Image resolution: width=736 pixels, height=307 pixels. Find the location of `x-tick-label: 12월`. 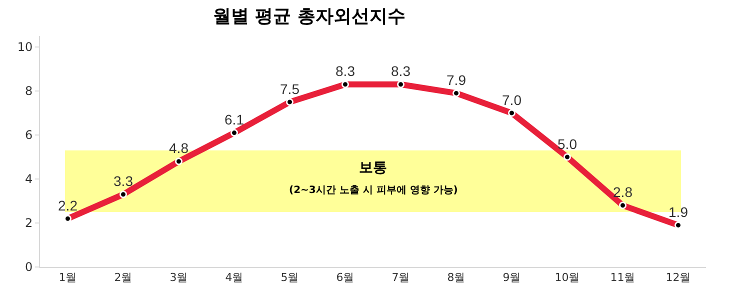

x-tick-label: 12월 is located at coordinates (678, 277).